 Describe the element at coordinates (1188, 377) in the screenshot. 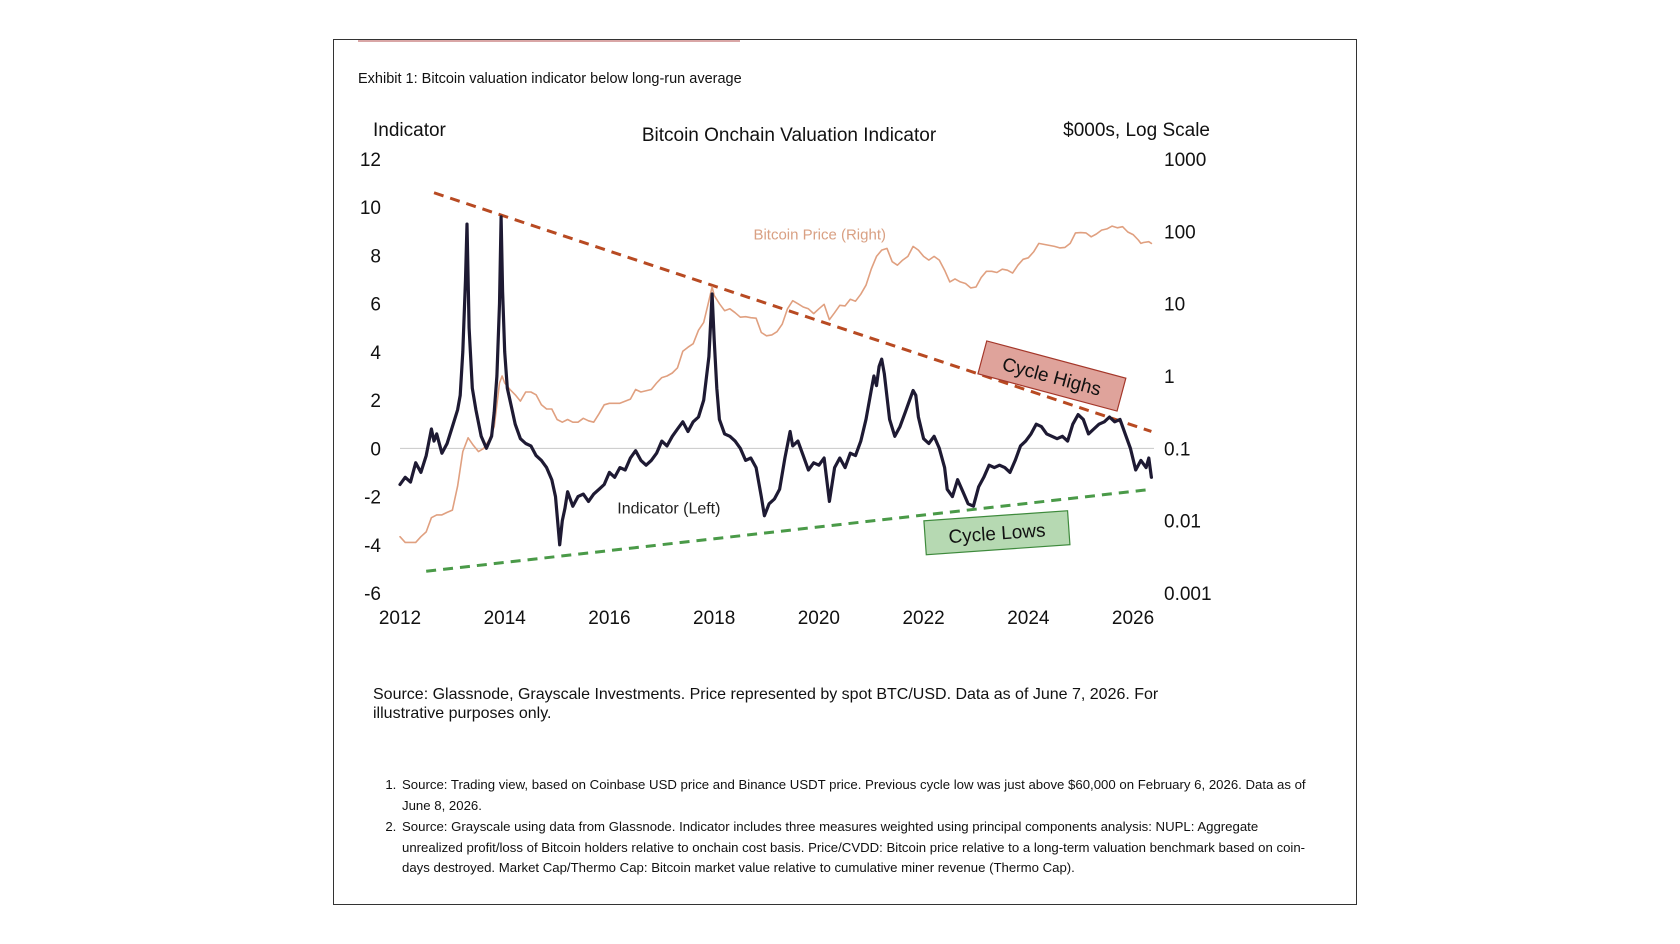

I see `y-right-ticks: 1000 100 10 1 0.1 0.01 0.001` at that location.